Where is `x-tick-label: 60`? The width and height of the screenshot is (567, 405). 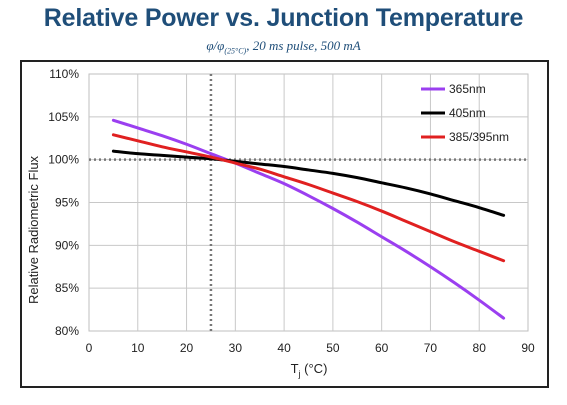
x-tick-label: 60 is located at coordinates (382, 348).